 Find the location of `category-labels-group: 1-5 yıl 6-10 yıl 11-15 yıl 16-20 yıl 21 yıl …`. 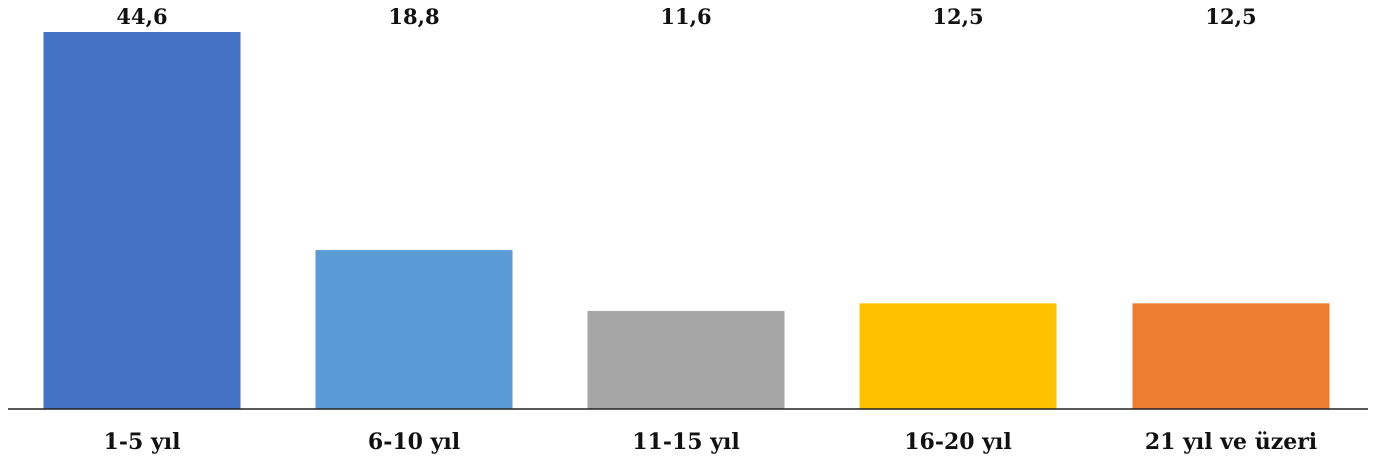

category-labels-group: 1-5 yıl 6-10 yıl 11-15 yıl 16-20 yıl 21 yıl … is located at coordinates (711, 442).